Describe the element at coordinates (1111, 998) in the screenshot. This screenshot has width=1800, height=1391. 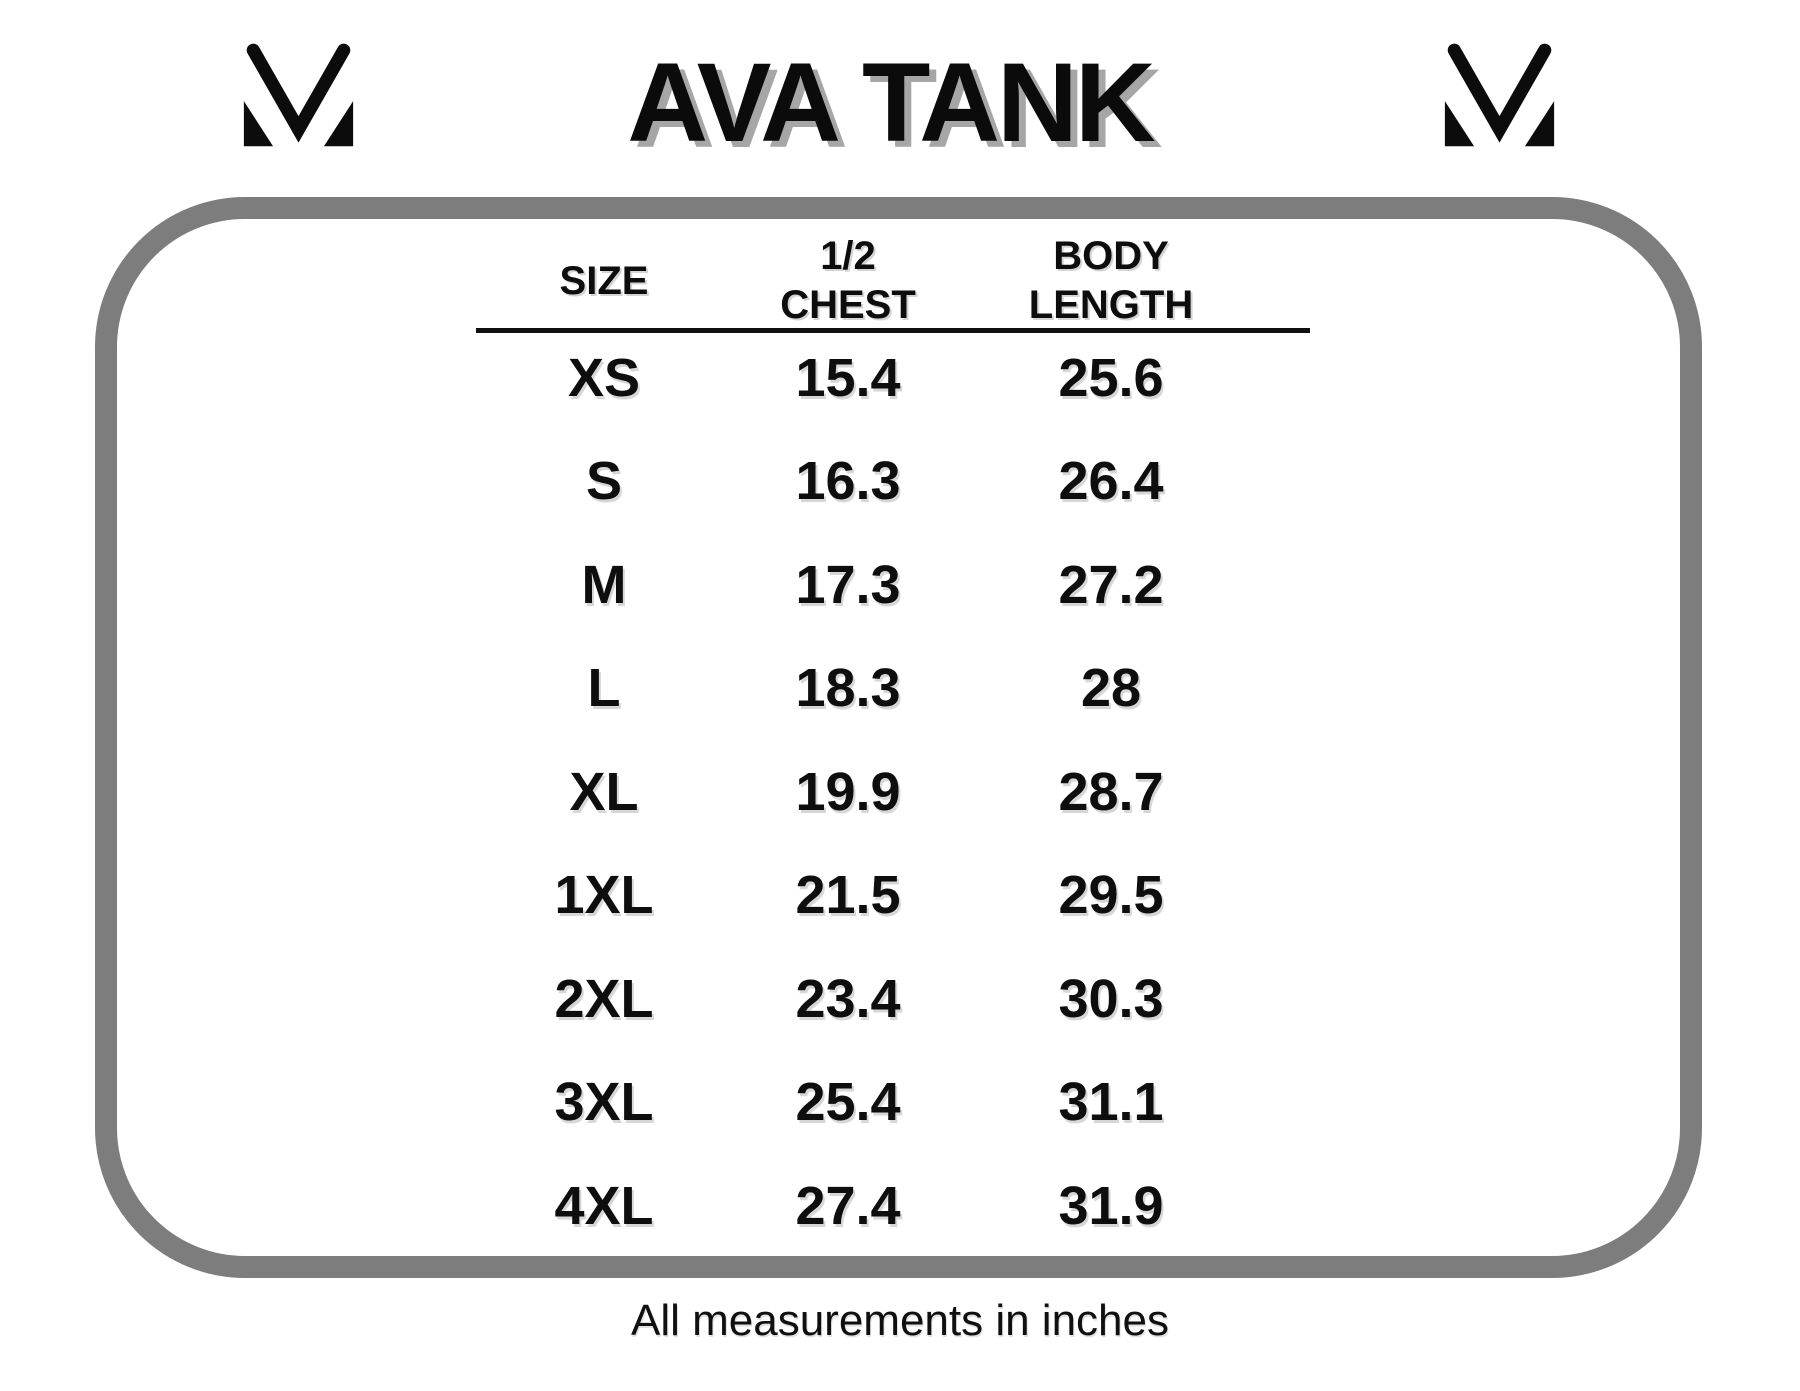
I see `cell-body-length: 30.3` at that location.